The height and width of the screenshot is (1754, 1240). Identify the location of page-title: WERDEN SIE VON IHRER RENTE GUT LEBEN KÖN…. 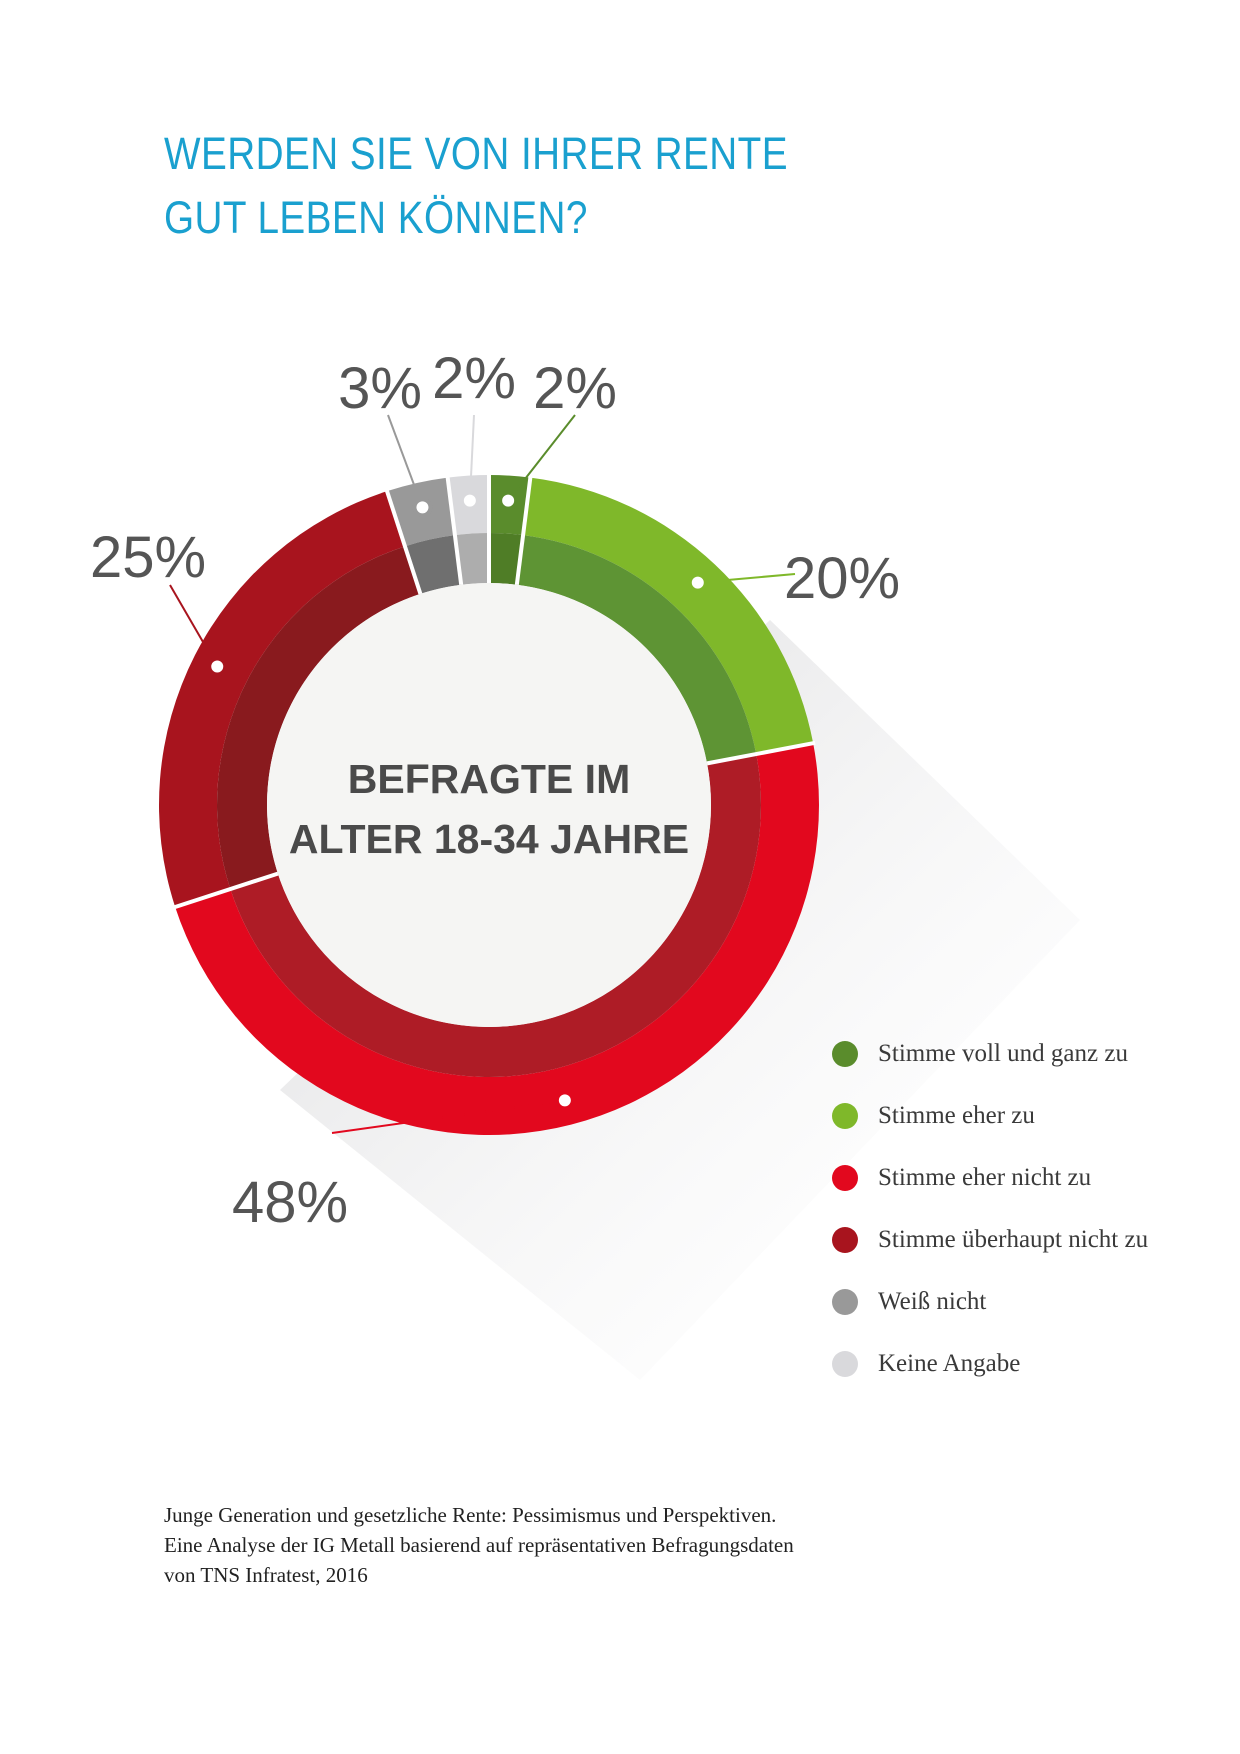
(476, 186).